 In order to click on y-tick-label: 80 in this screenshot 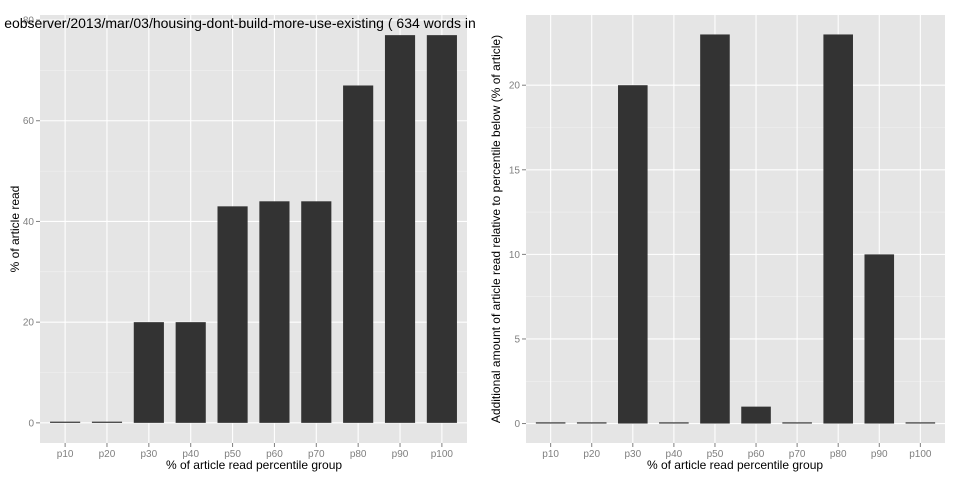, I will do `click(29, 21)`.